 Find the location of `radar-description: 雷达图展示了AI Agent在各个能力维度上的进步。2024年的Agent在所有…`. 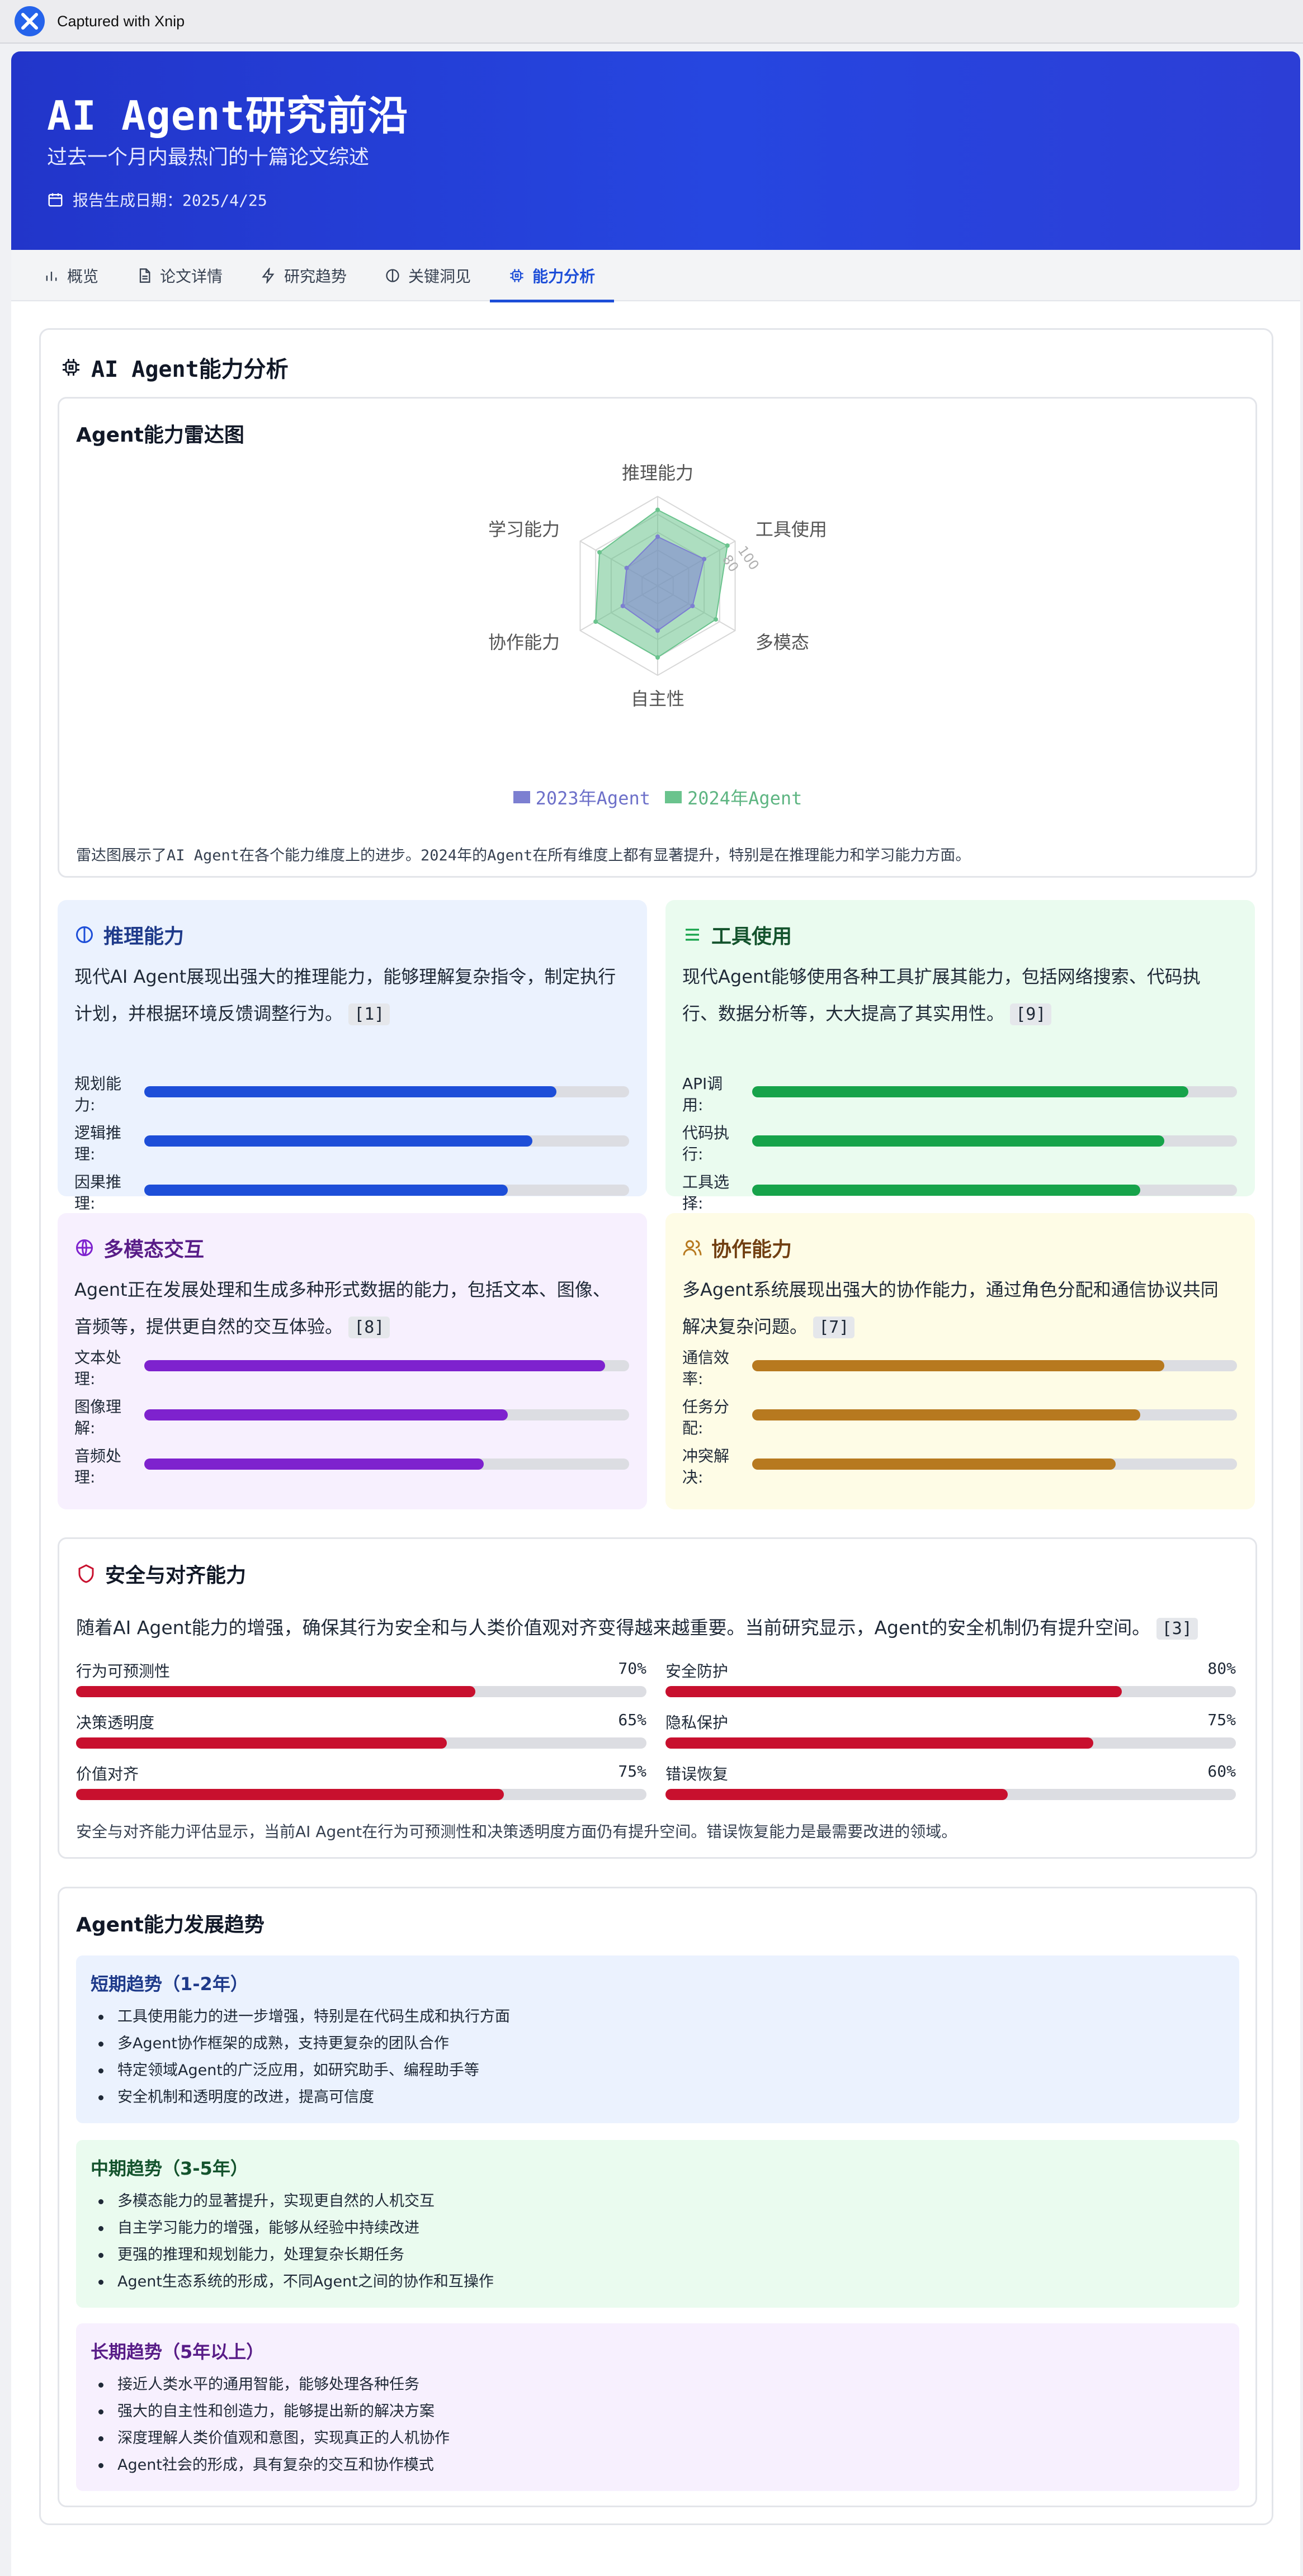

radar-description: 雷达图展示了AI Agent在各个能力维度上的进步。2024年的Agent在所有… is located at coordinates (523, 855).